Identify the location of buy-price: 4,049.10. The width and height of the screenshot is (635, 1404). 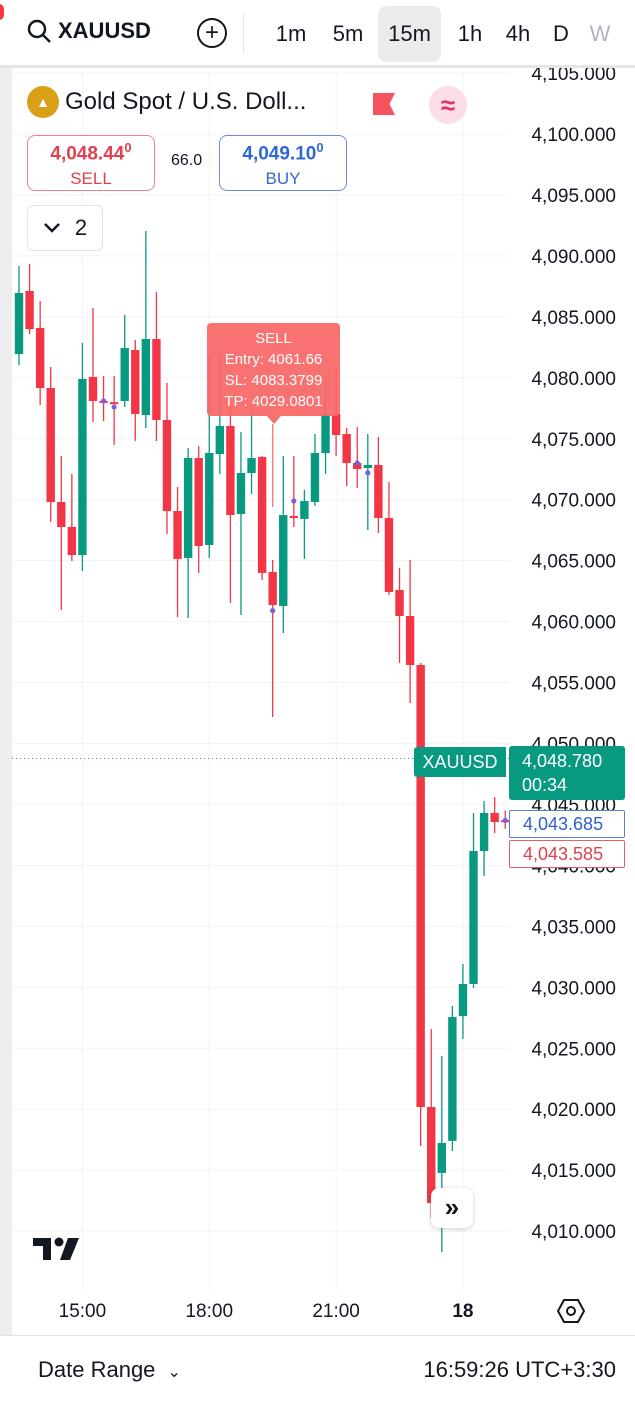
(279, 154).